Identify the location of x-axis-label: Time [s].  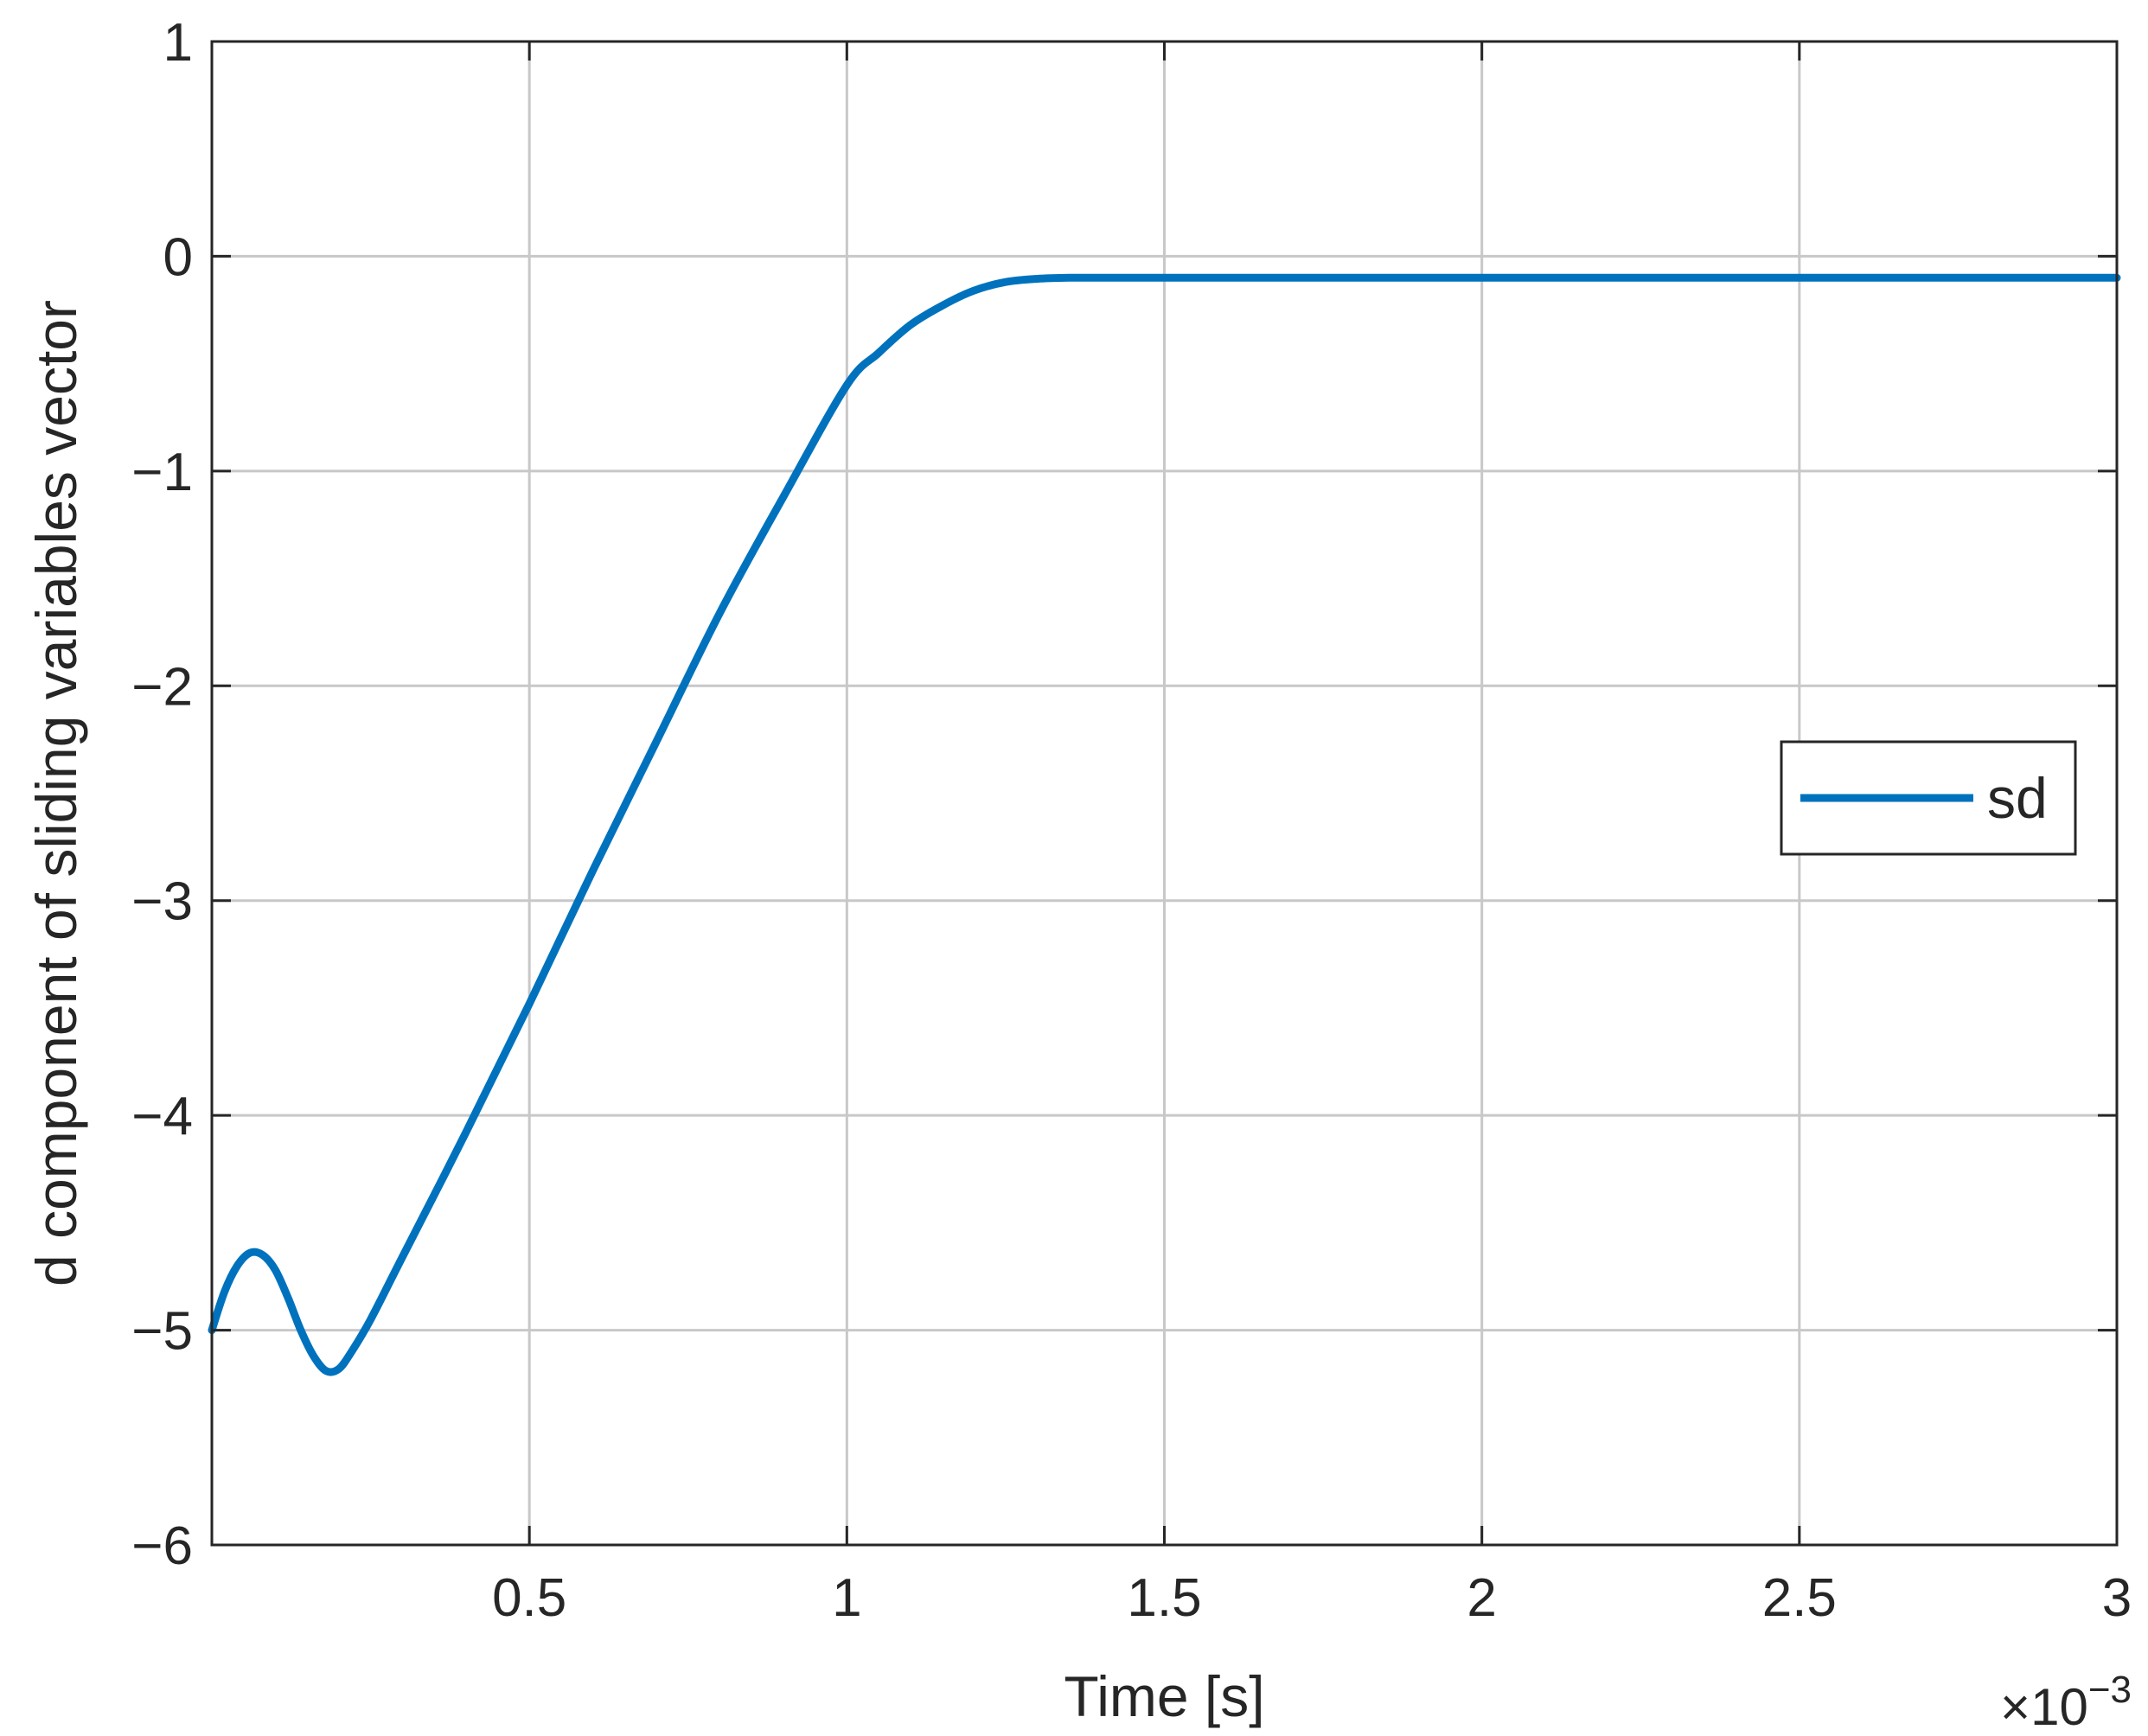
(1164, 1696).